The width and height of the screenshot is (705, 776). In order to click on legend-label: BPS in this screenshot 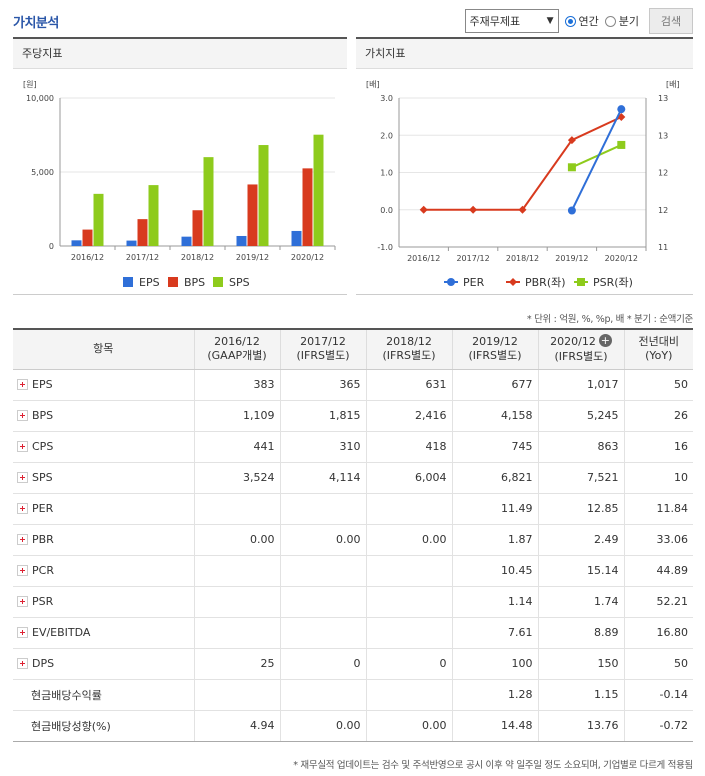, I will do `click(194, 282)`.